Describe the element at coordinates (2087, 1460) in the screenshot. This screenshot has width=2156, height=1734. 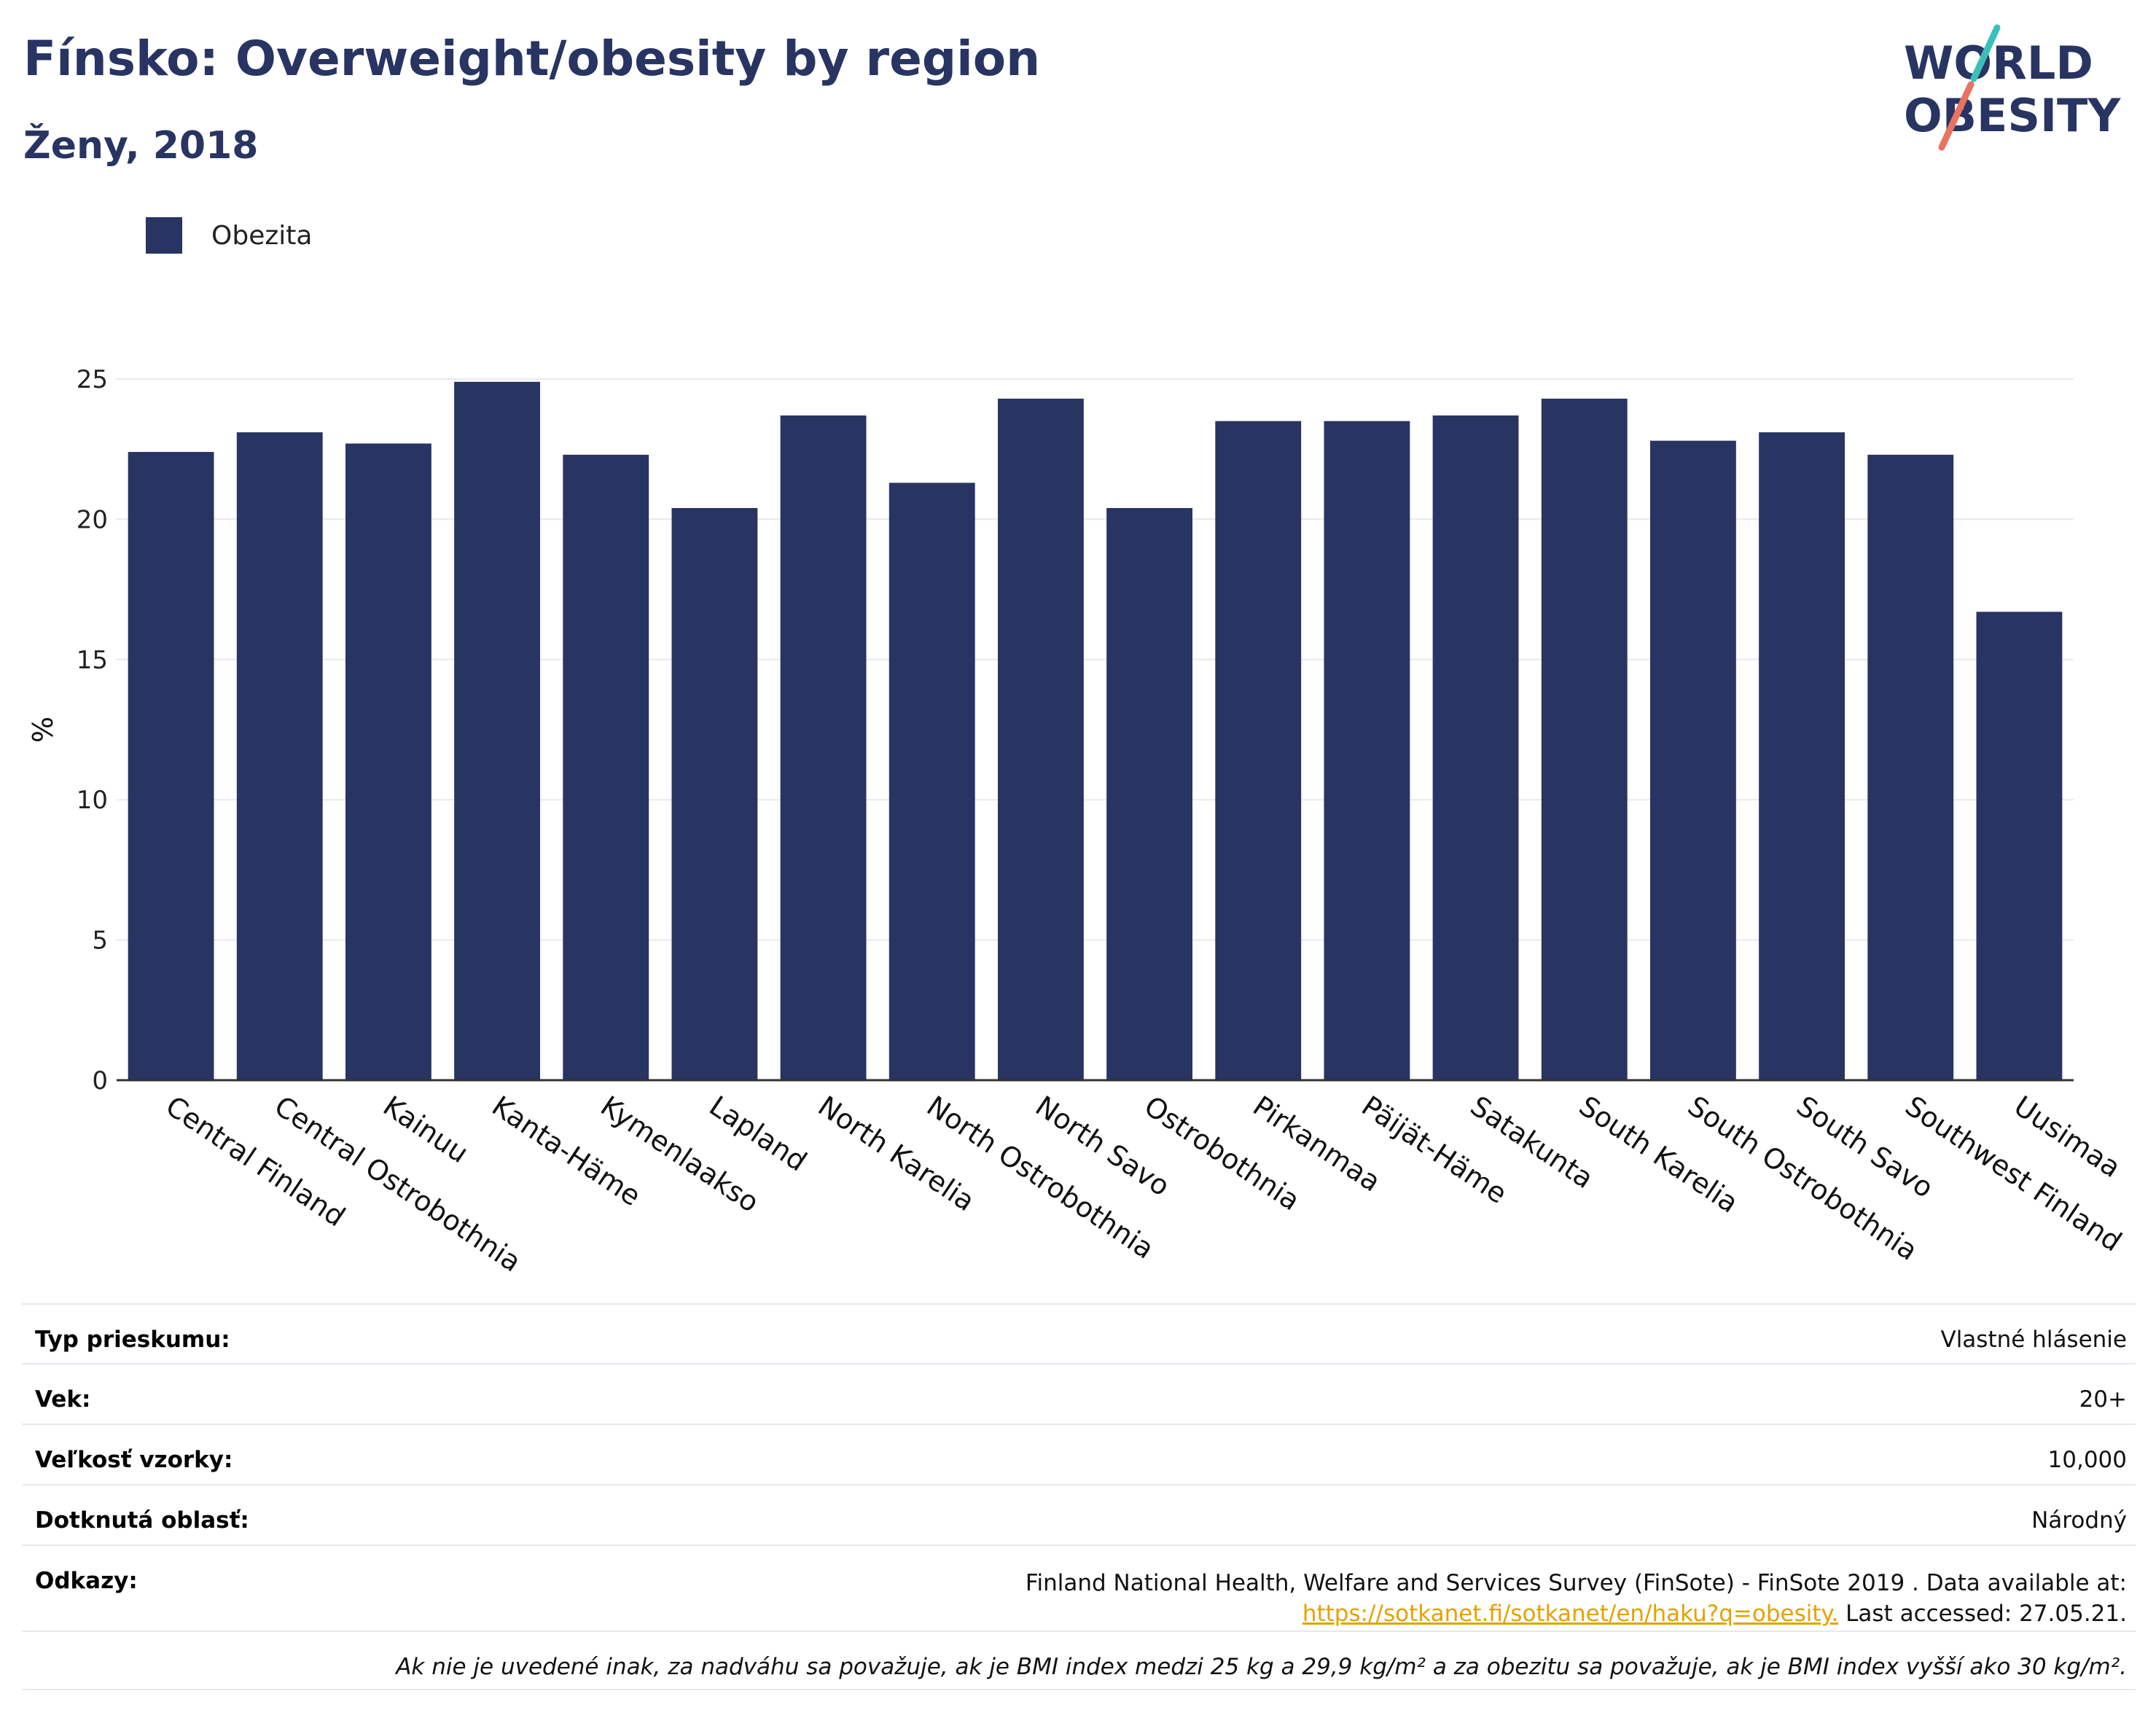
I see `sample-size-value: 10,000` at that location.